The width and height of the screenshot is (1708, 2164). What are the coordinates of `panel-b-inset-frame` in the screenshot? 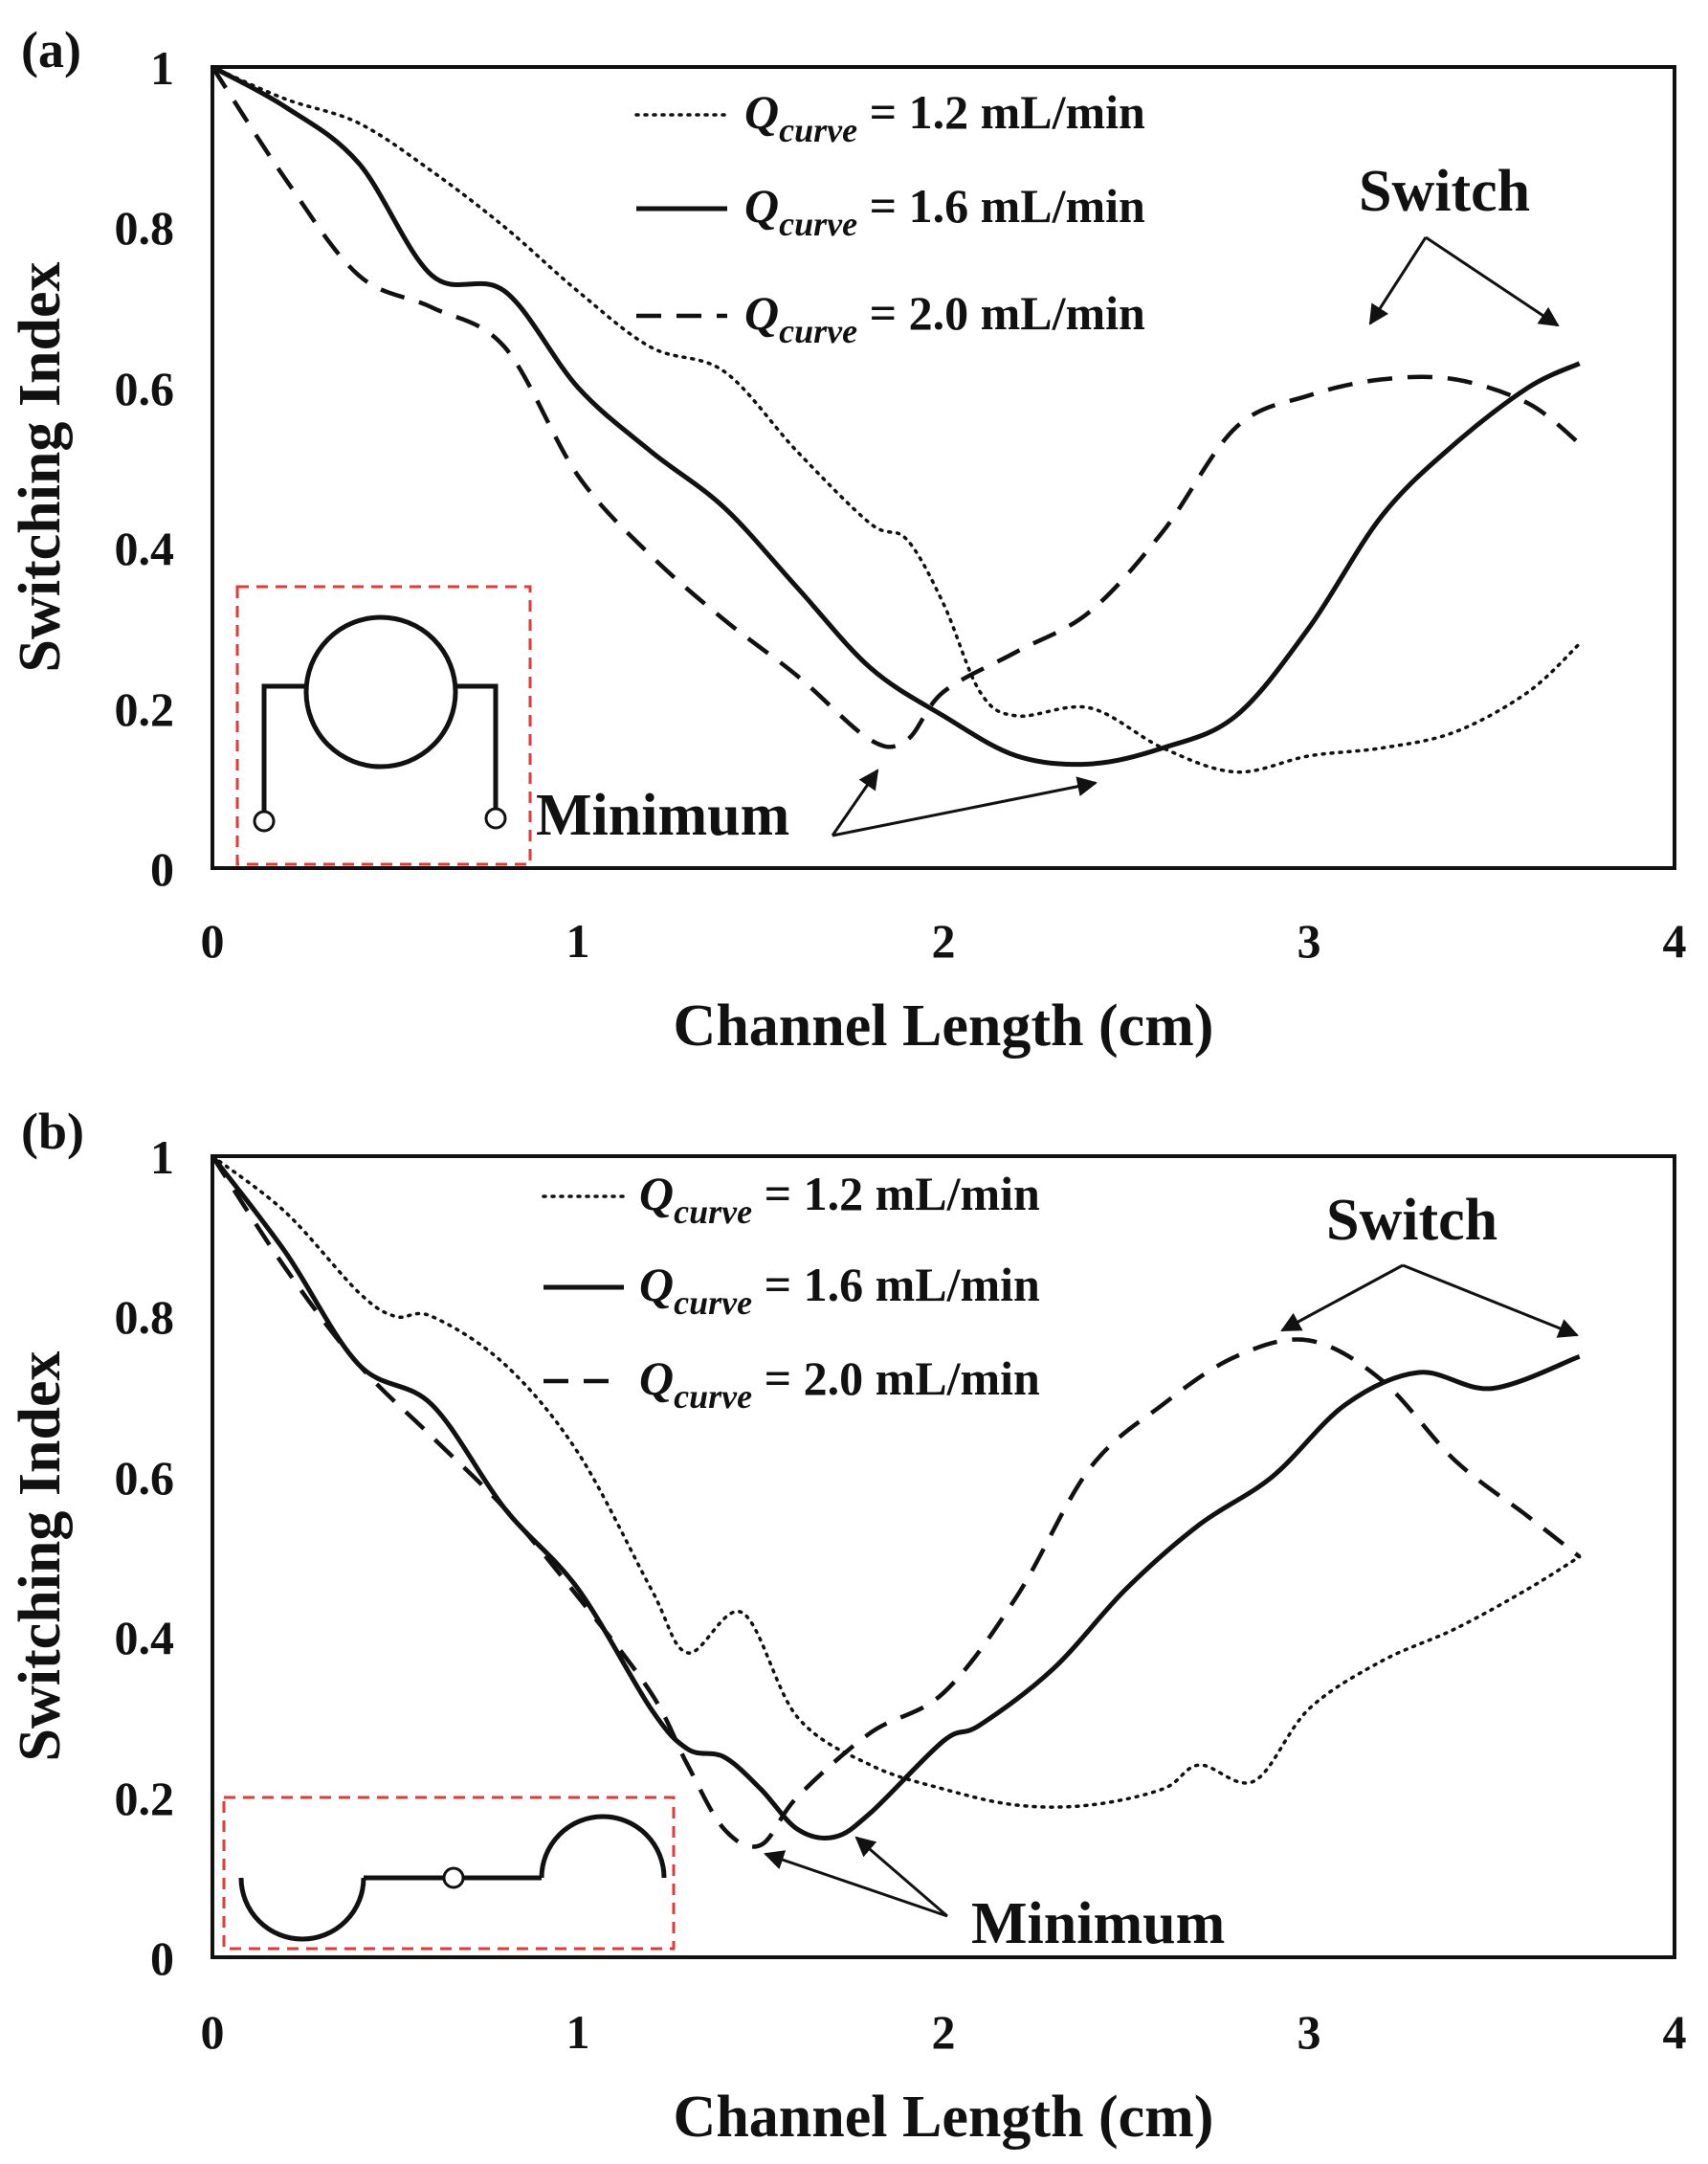 It's located at (449, 1874).